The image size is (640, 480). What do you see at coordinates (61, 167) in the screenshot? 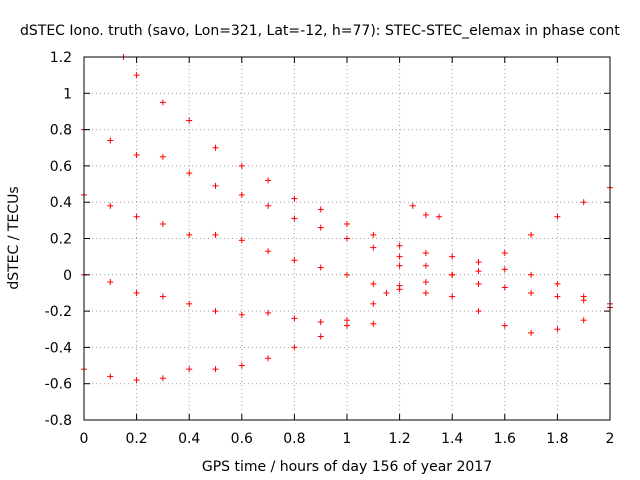
I see `y-tick-label: 0.6` at bounding box center [61, 167].